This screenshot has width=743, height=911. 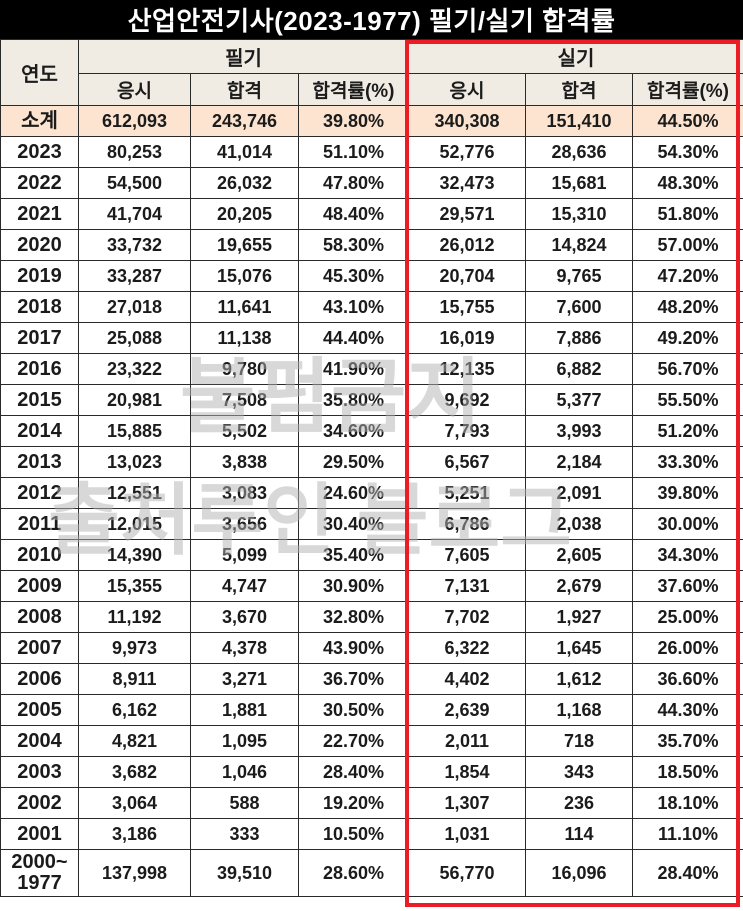 I want to click on practical-rate-cell: 28.40%, so click(x=687, y=873).